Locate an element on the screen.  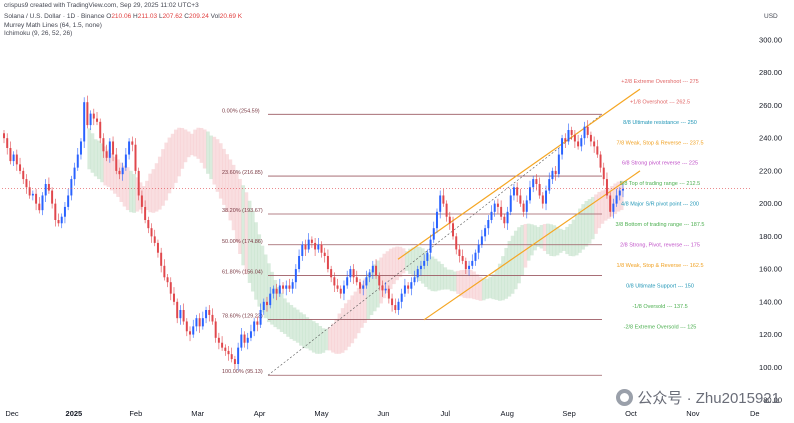
fib-level-label: 100.00% (95.13) is located at coordinates (242, 372).